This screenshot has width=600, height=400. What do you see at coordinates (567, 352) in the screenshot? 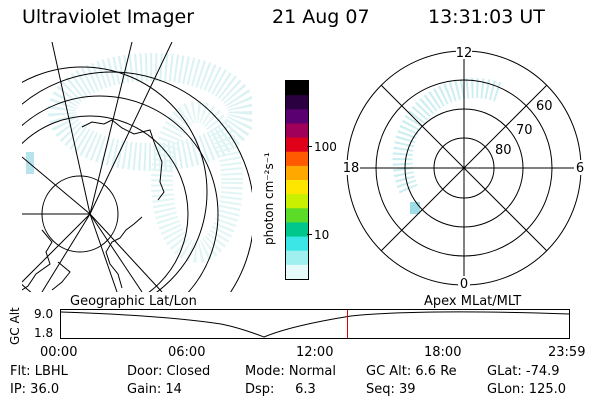
I see `time-tick-24: 23:59` at bounding box center [567, 352].